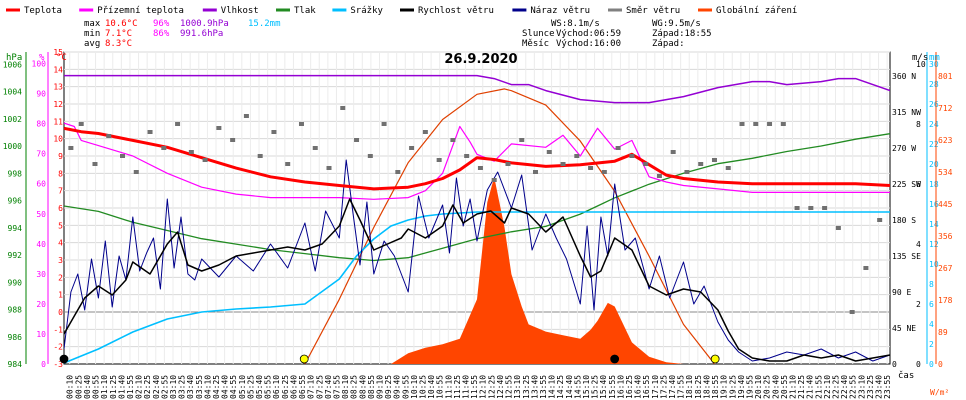 The height and width of the screenshot is (400, 966). What do you see at coordinates (164, 387) in the screenshot?
I see `x-tick-label: 02:55` at bounding box center [164, 387].